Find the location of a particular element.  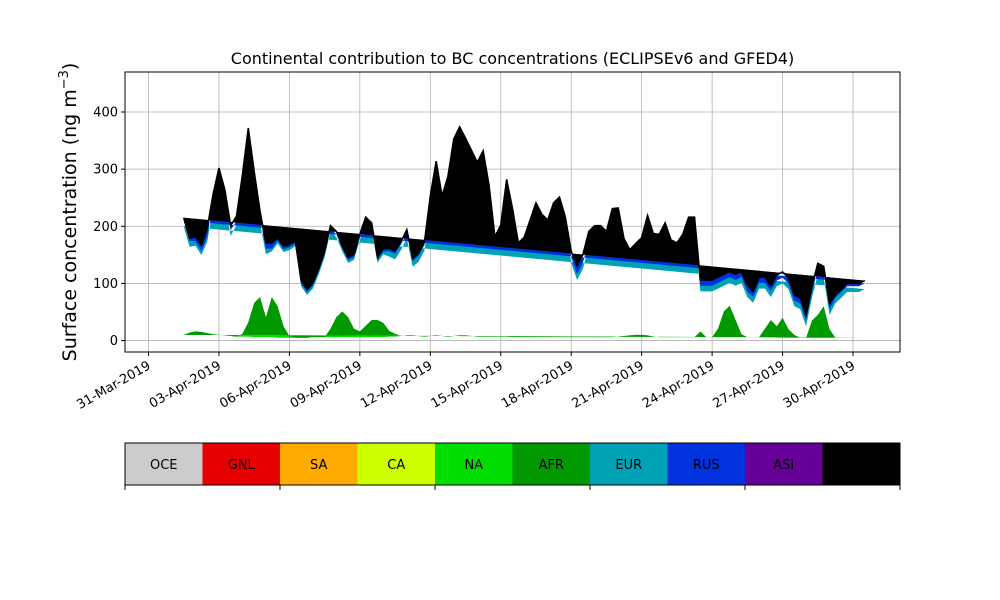

legend-swatch-sa is located at coordinates (319, 464).